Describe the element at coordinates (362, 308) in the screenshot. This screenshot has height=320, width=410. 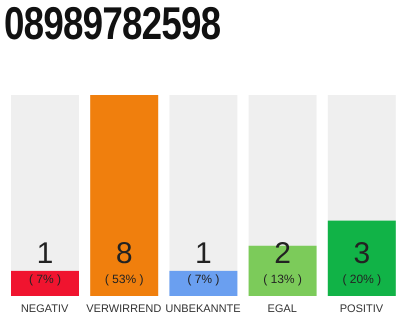
I see `x-tick-label: POSITIV` at that location.